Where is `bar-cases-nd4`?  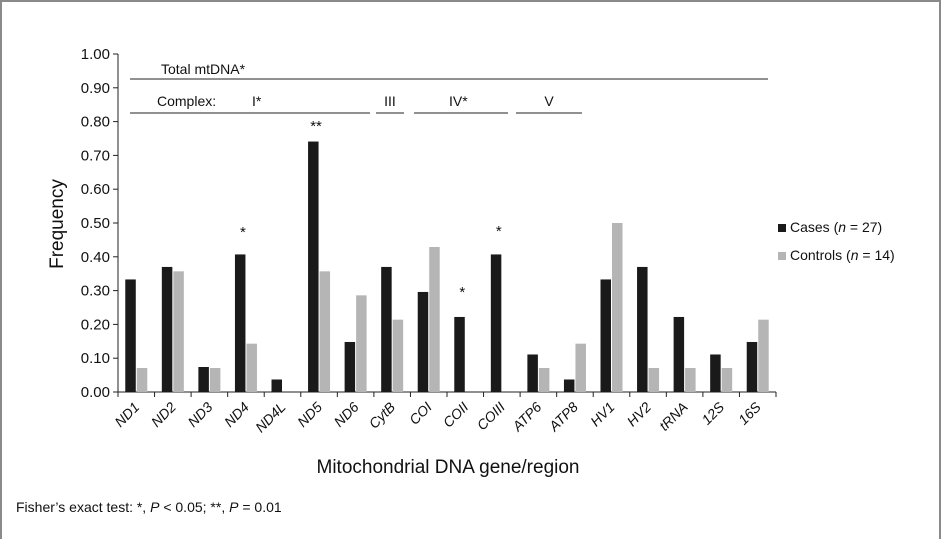
bar-cases-nd4 is located at coordinates (240, 323).